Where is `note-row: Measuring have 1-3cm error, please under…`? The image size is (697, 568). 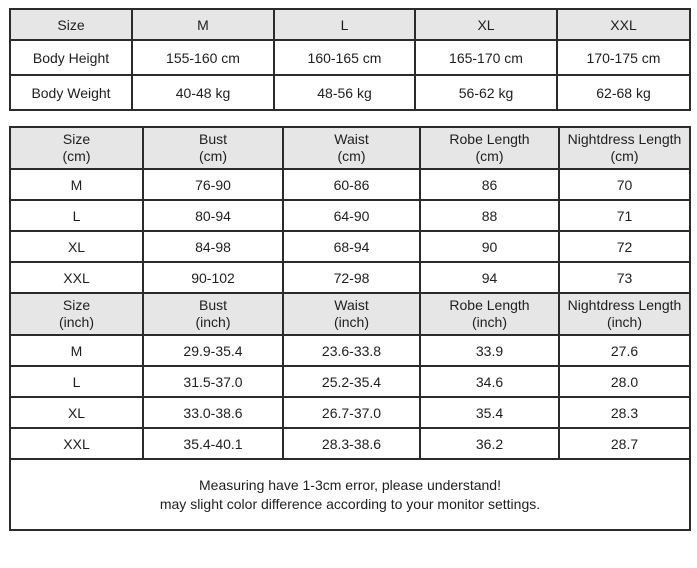 note-row: Measuring have 1-3cm error, please under… is located at coordinates (350, 494).